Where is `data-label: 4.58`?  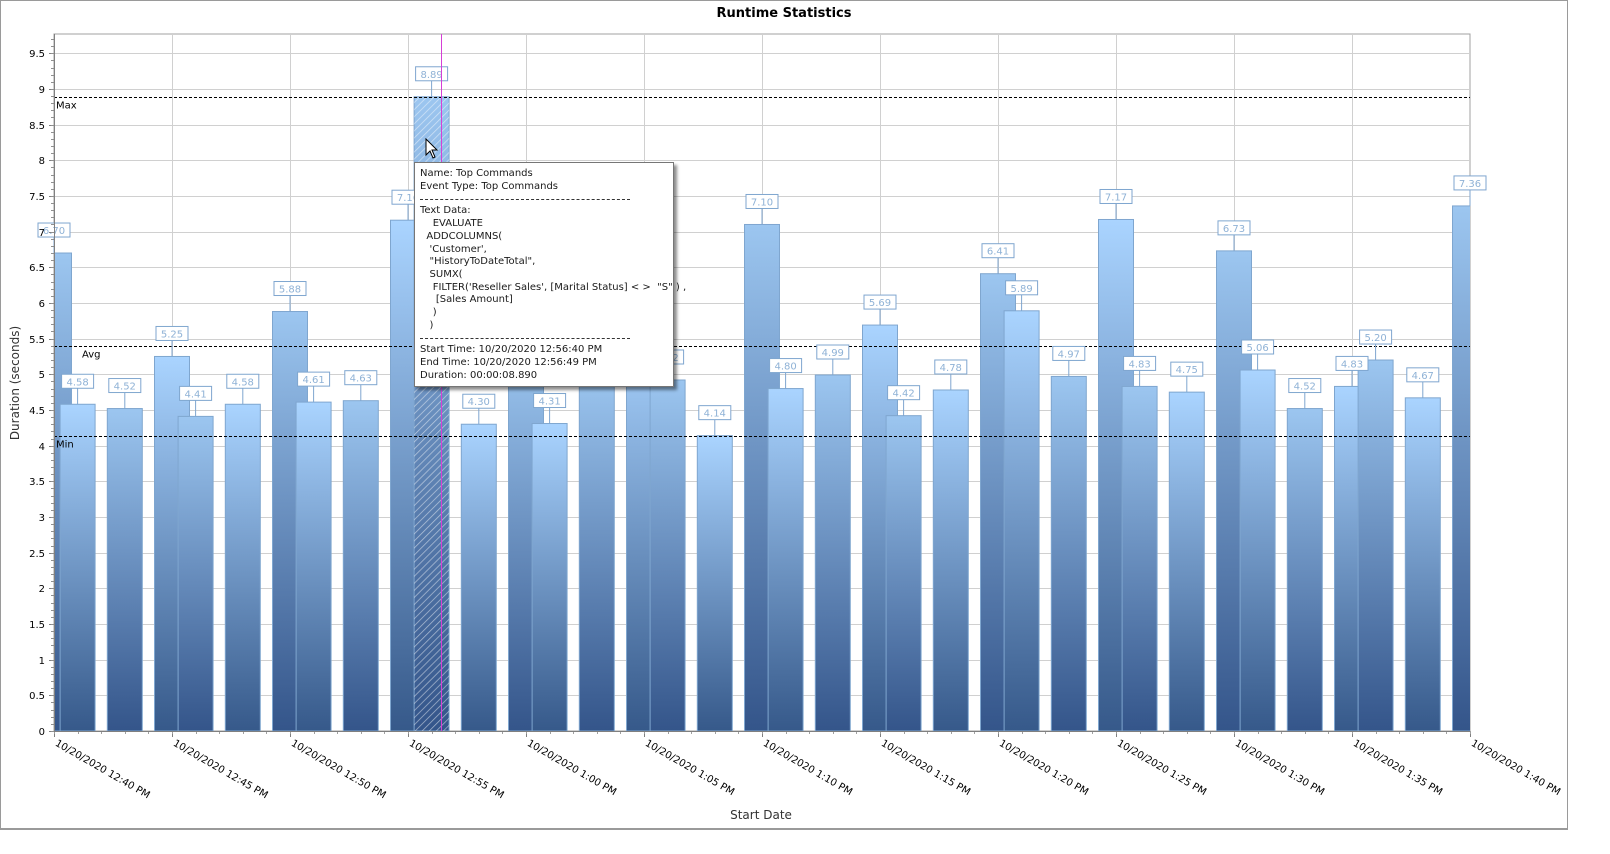
data-label: 4.58 is located at coordinates (243, 382).